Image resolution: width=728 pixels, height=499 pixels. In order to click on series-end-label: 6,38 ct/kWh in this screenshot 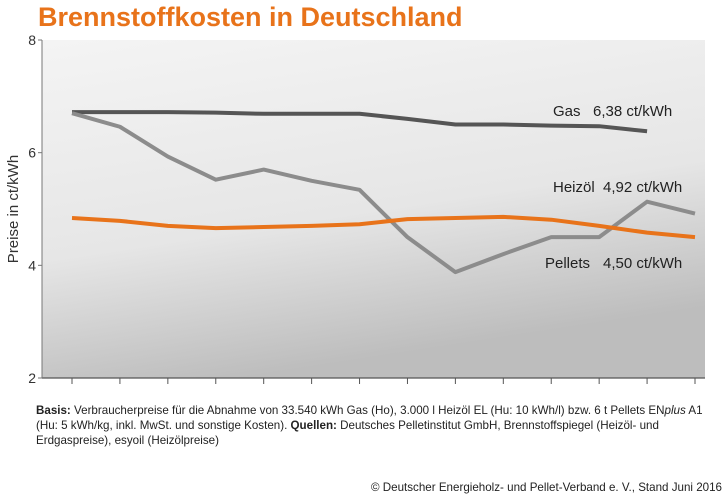, I will do `click(632, 111)`.